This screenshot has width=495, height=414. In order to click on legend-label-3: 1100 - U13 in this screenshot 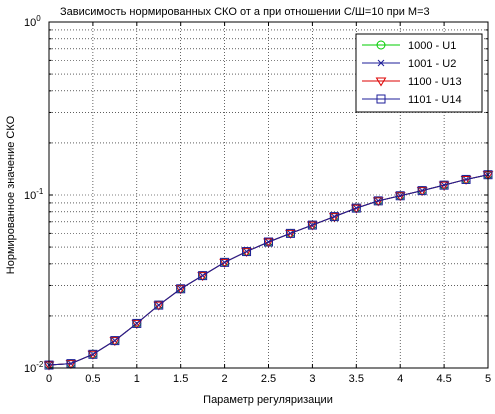, I will do `click(435, 82)`.